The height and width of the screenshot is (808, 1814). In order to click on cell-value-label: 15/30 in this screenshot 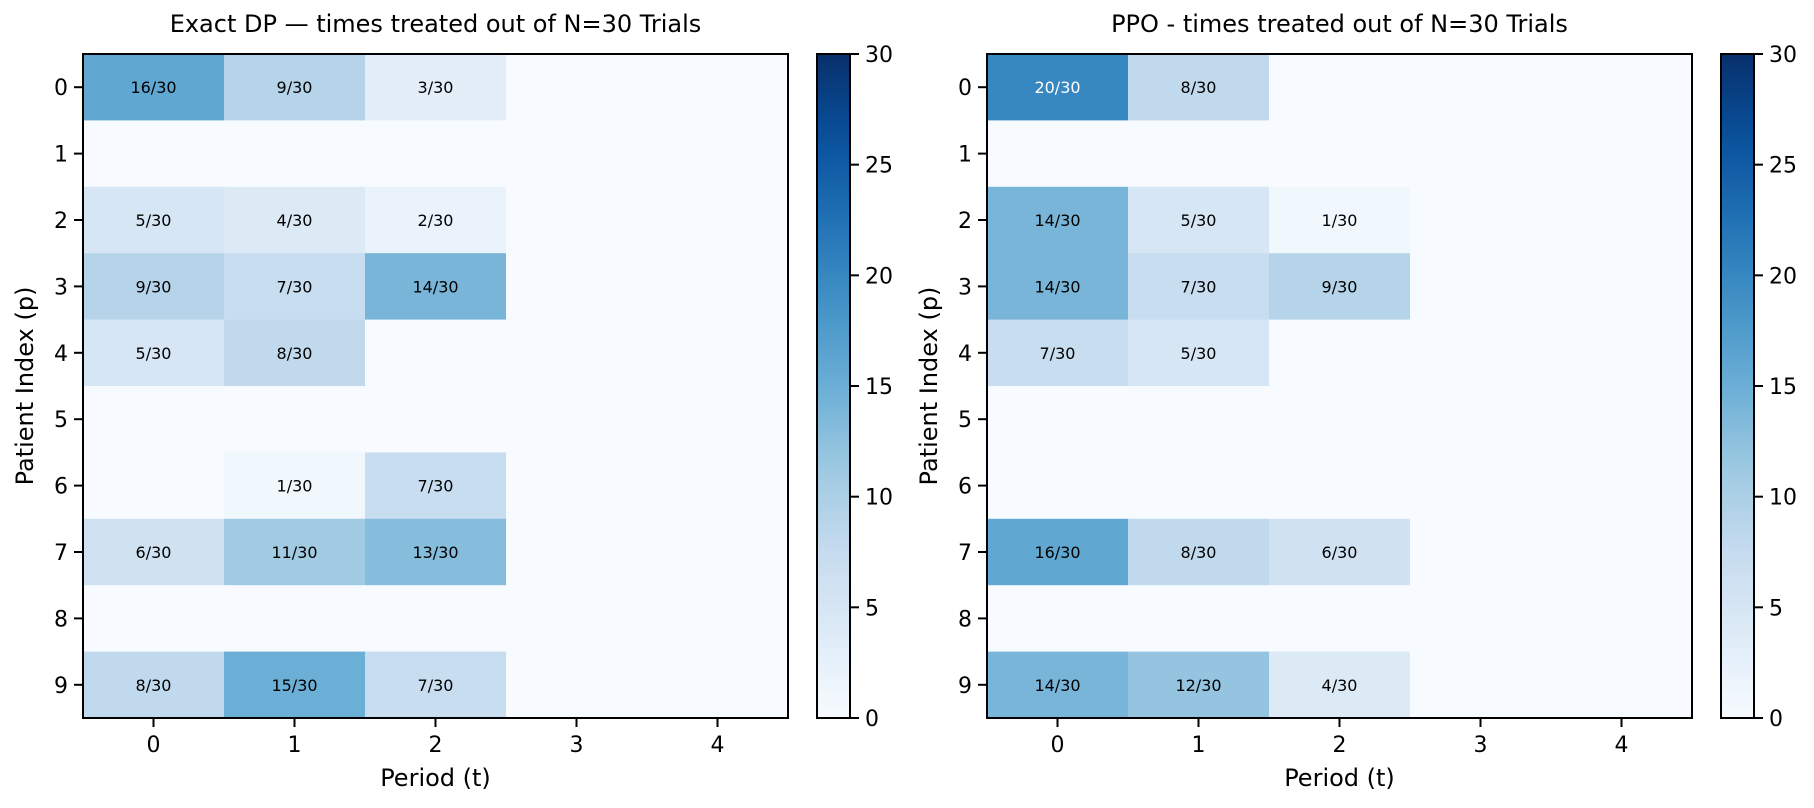, I will do `click(294, 685)`.